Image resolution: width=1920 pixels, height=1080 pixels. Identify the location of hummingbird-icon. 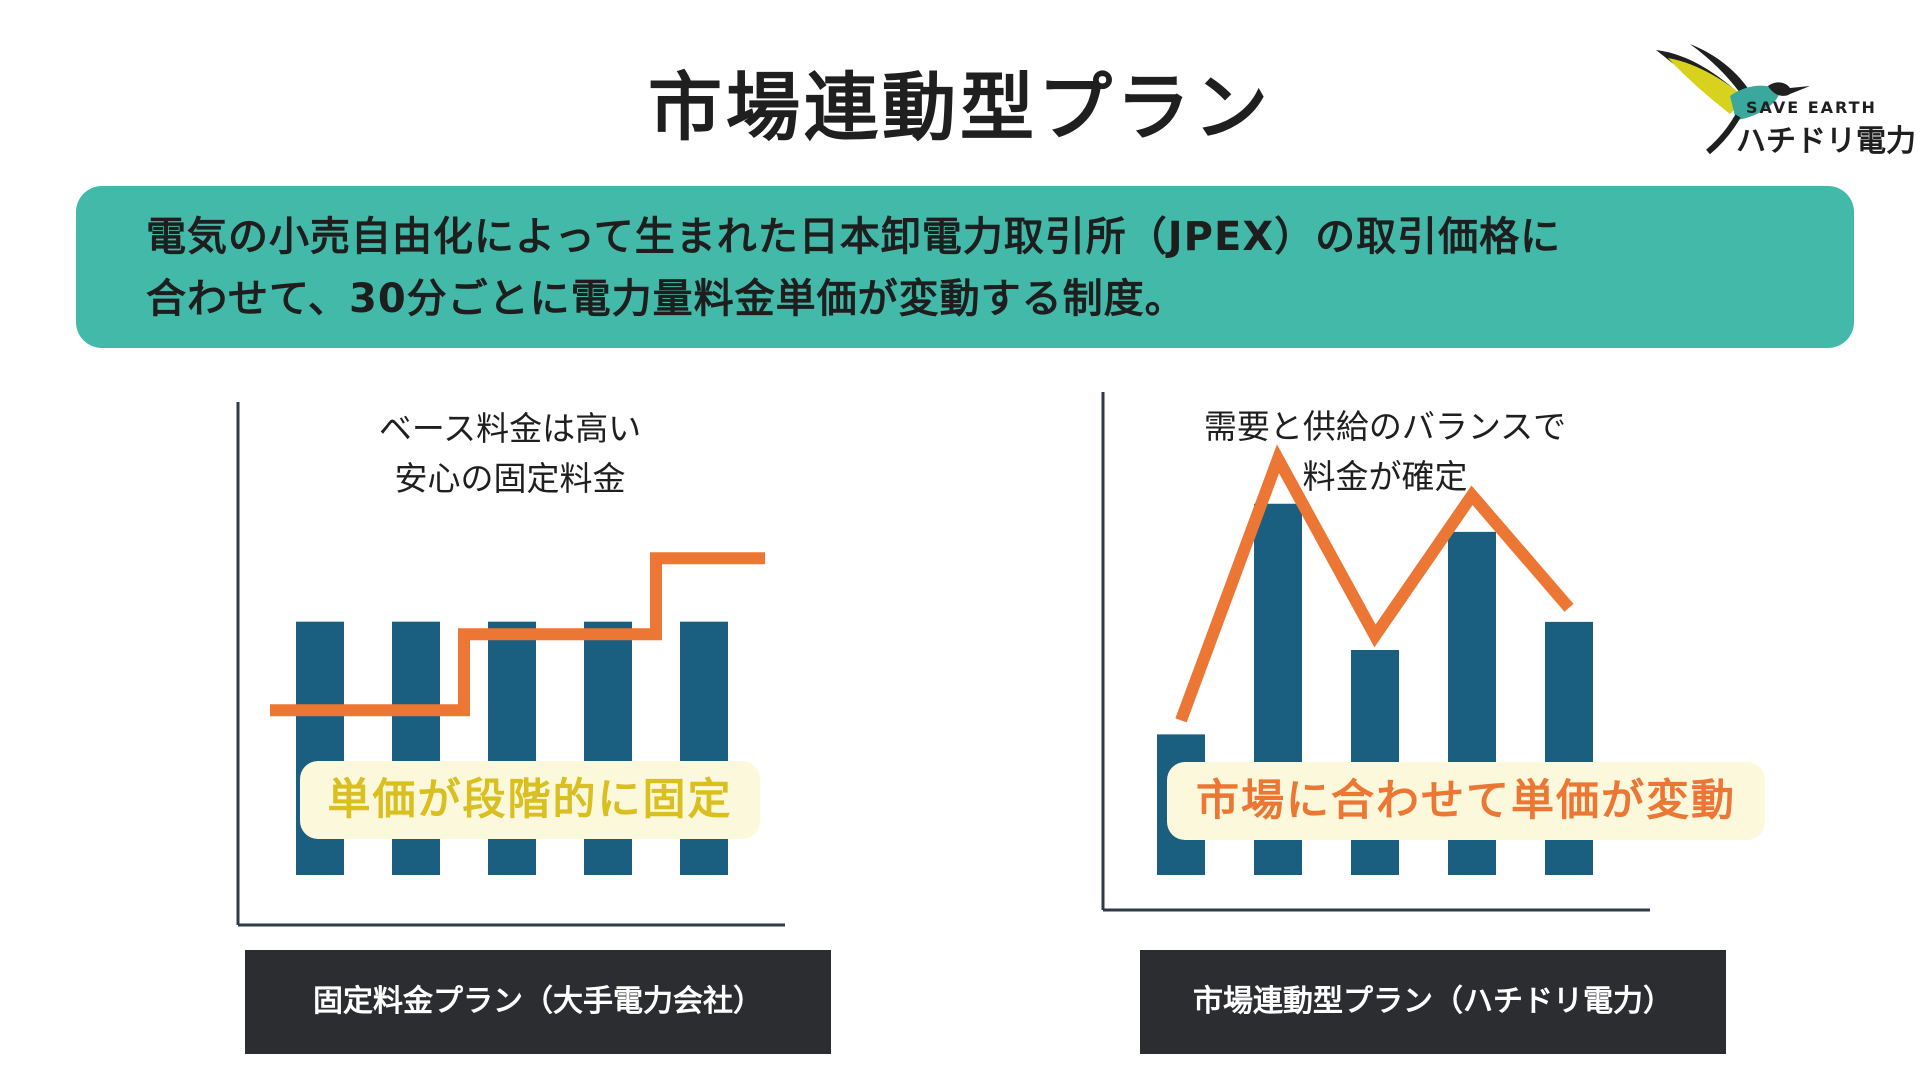
(1733, 99).